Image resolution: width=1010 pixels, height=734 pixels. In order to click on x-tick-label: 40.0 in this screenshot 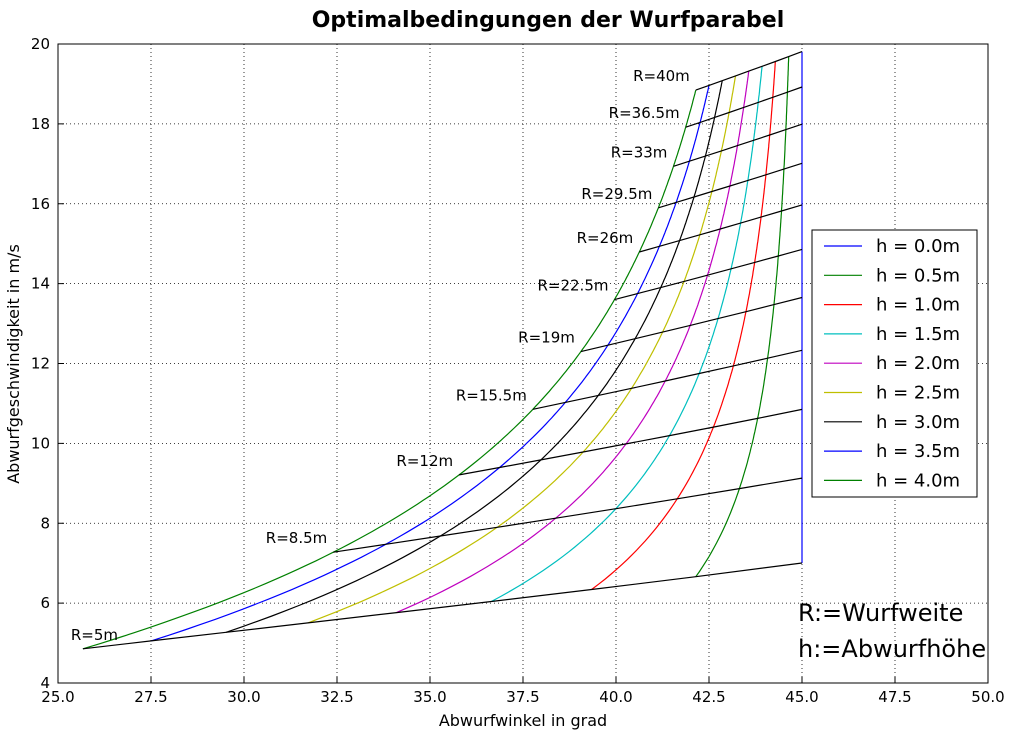, I will do `click(615, 697)`.